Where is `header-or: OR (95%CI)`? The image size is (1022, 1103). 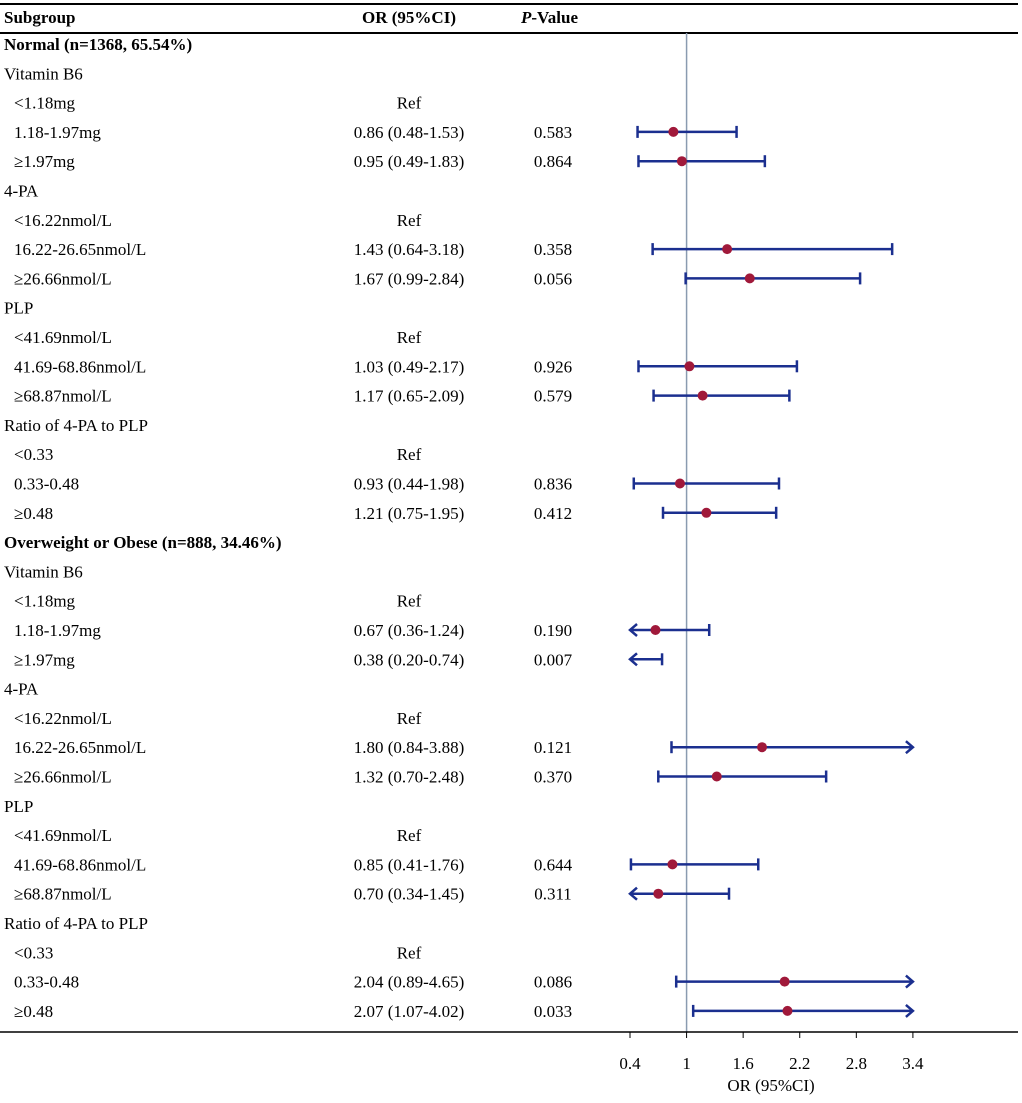
header-or: OR (95%CI) is located at coordinates (409, 17).